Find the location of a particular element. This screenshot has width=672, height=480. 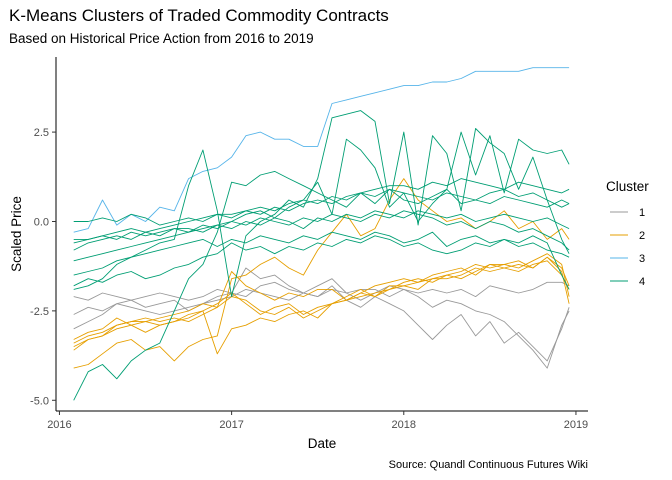

y-tick-label: -5.0 is located at coordinates (39, 401).